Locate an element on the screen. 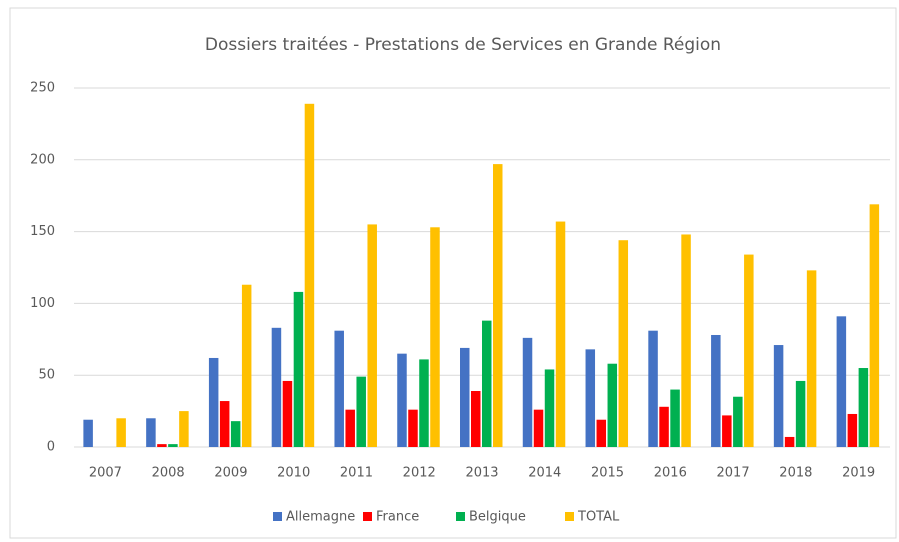  x-tick-label: 2010 is located at coordinates (293, 473).